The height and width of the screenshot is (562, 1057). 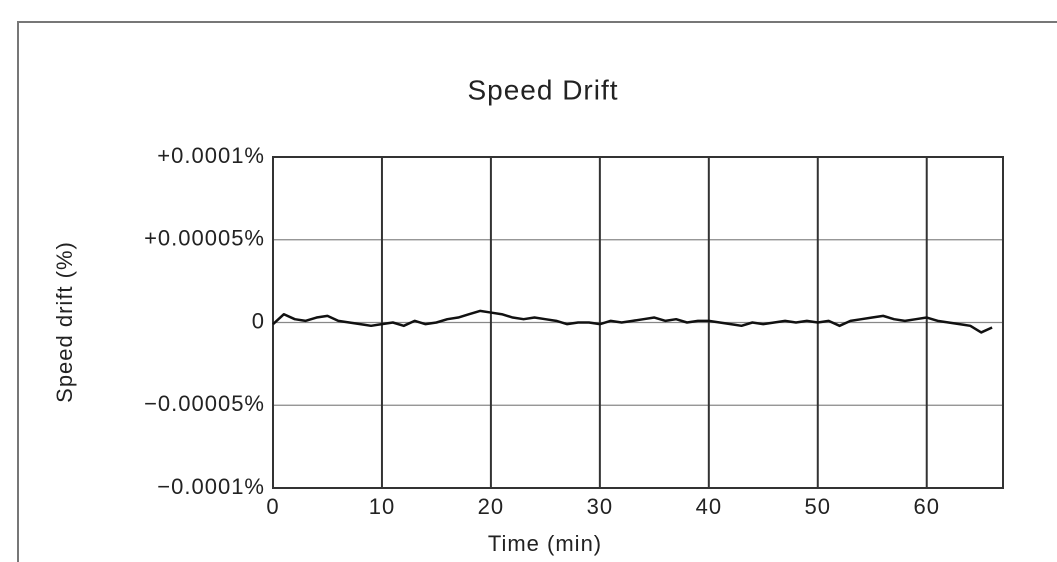 I want to click on x-tick-label: 60, so click(x=926, y=506).